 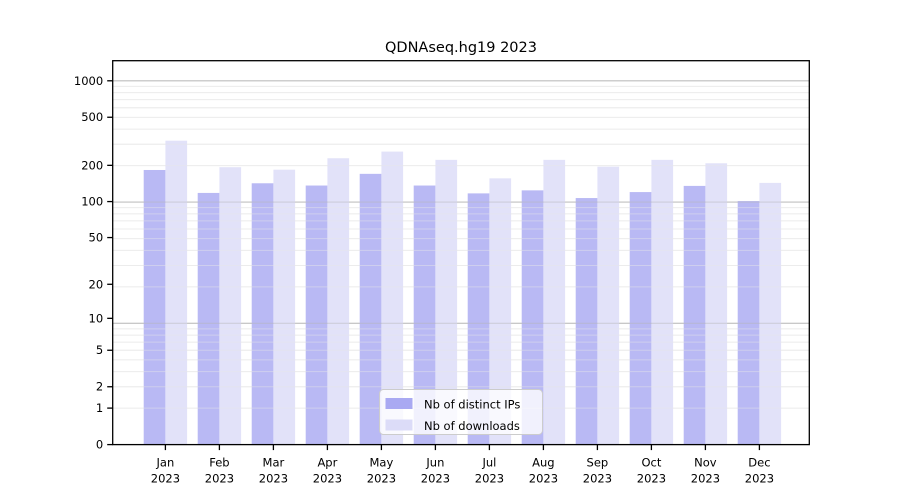 What do you see at coordinates (92, 202) in the screenshot?
I see `y-tick-label: 100` at bounding box center [92, 202].